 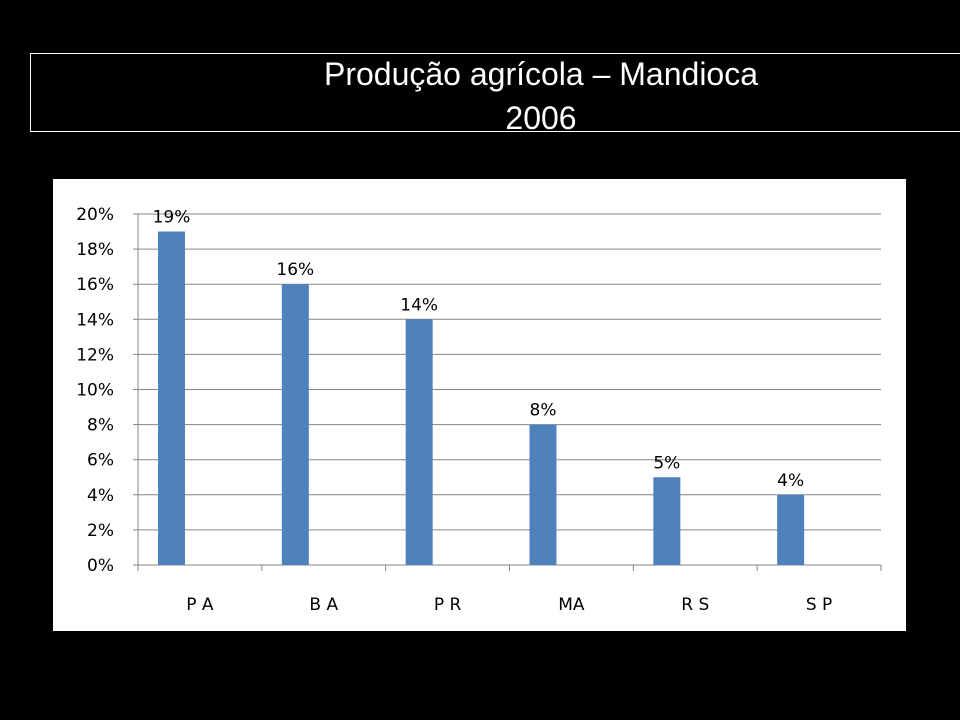 I want to click on y-tick-label: 10%, so click(x=95, y=391).